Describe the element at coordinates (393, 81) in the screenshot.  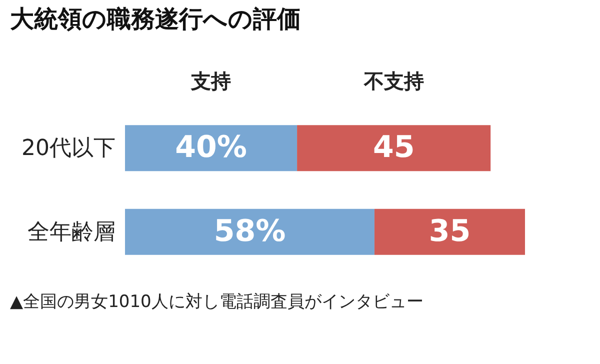
I see `series-label: 不支持` at that location.